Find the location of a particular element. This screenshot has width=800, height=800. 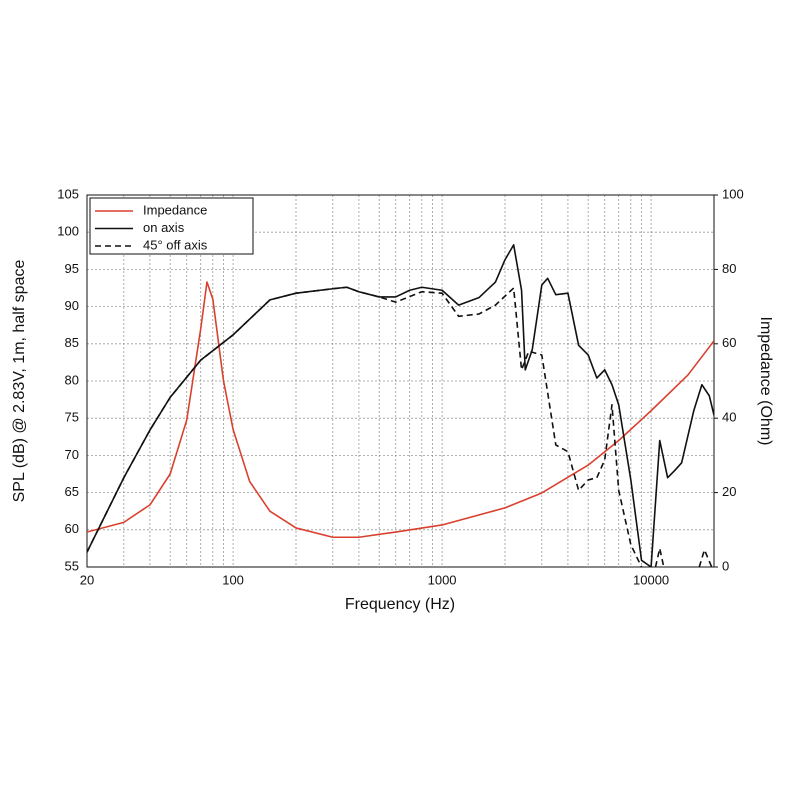

y-tick-label: 75 is located at coordinates (72, 417).